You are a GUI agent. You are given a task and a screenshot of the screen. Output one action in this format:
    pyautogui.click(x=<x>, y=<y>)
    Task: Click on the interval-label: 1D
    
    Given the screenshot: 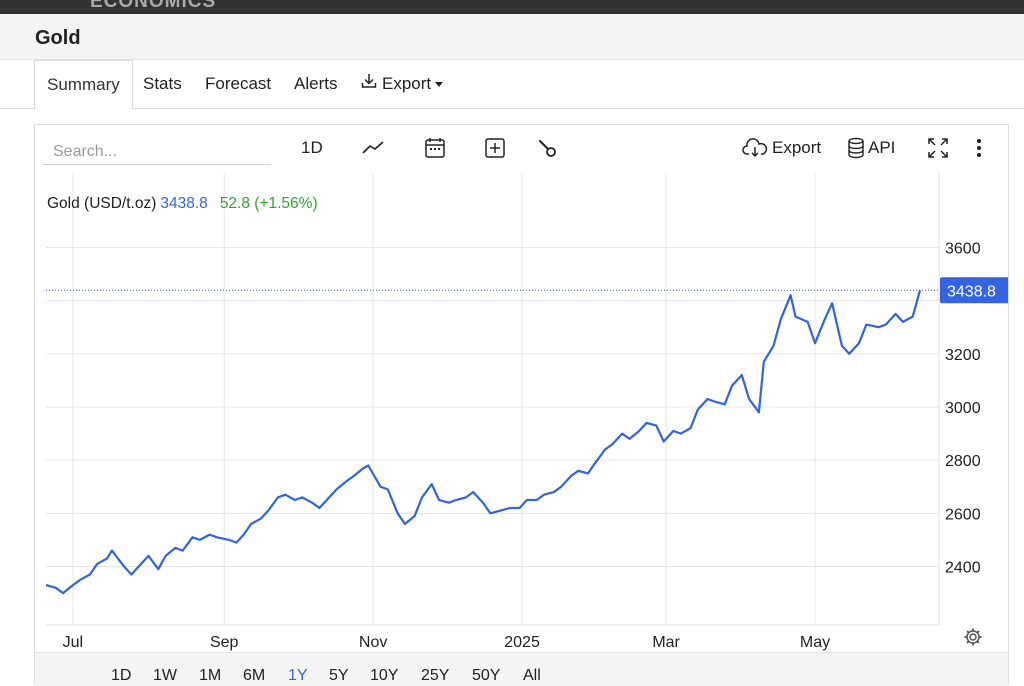 What is the action you would take?
    pyautogui.click(x=312, y=147)
    